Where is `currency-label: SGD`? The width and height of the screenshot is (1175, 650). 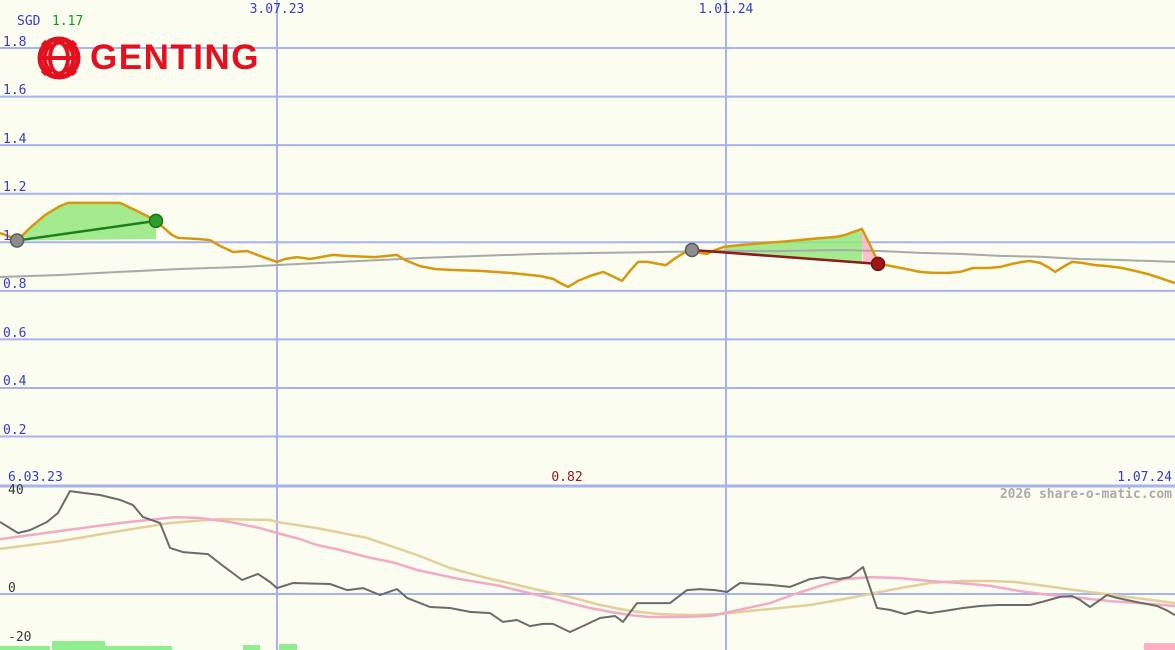 currency-label: SGD is located at coordinates (29, 21).